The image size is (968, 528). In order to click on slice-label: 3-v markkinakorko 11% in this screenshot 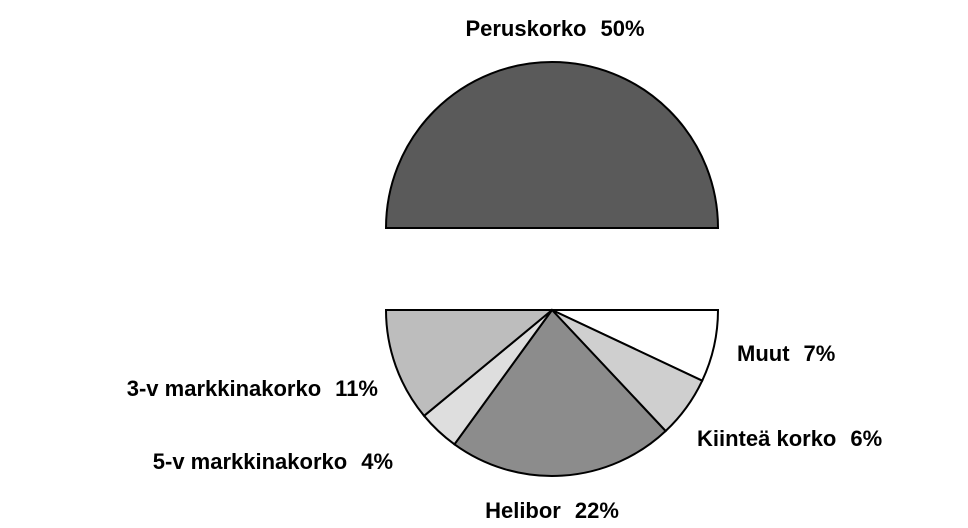, I will do `click(252, 388)`.